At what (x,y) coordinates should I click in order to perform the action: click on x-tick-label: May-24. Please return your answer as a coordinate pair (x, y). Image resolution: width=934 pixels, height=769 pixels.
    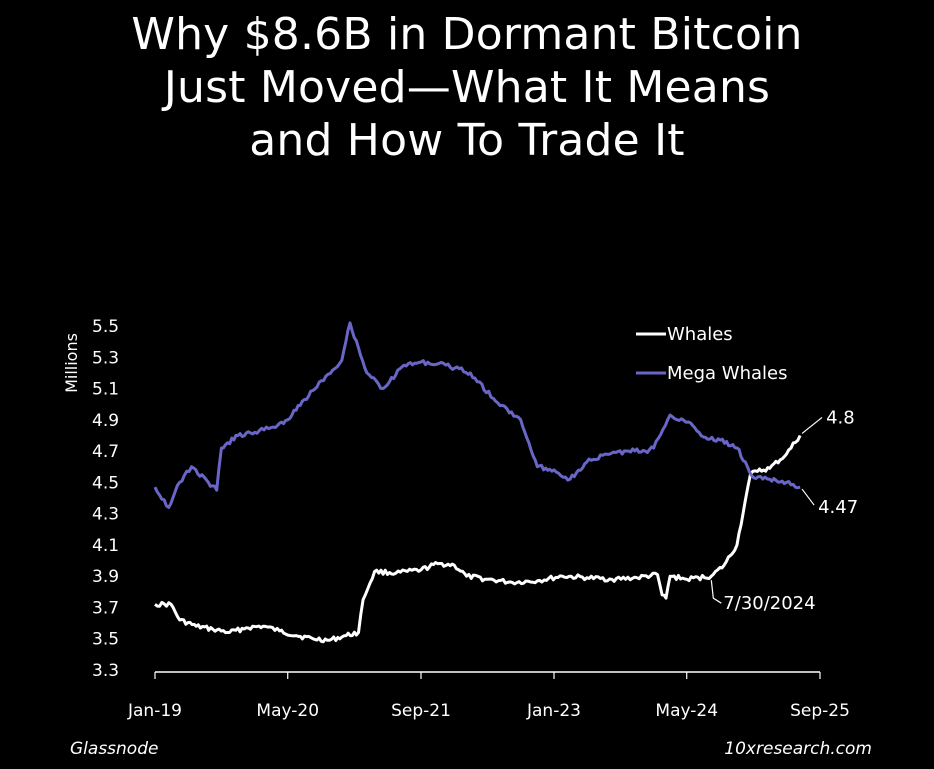
    Looking at the image, I should click on (686, 711).